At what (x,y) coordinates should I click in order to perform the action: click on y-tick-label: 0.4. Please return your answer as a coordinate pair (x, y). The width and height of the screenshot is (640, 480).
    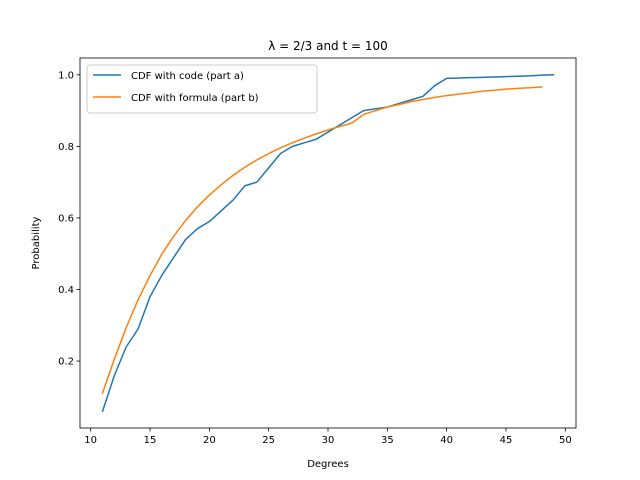
    Looking at the image, I should click on (66, 290).